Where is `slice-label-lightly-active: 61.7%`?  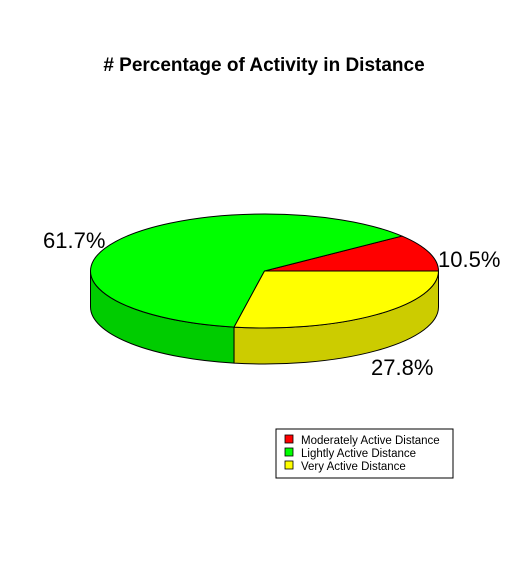
slice-label-lightly-active: 61.7% is located at coordinates (74, 240).